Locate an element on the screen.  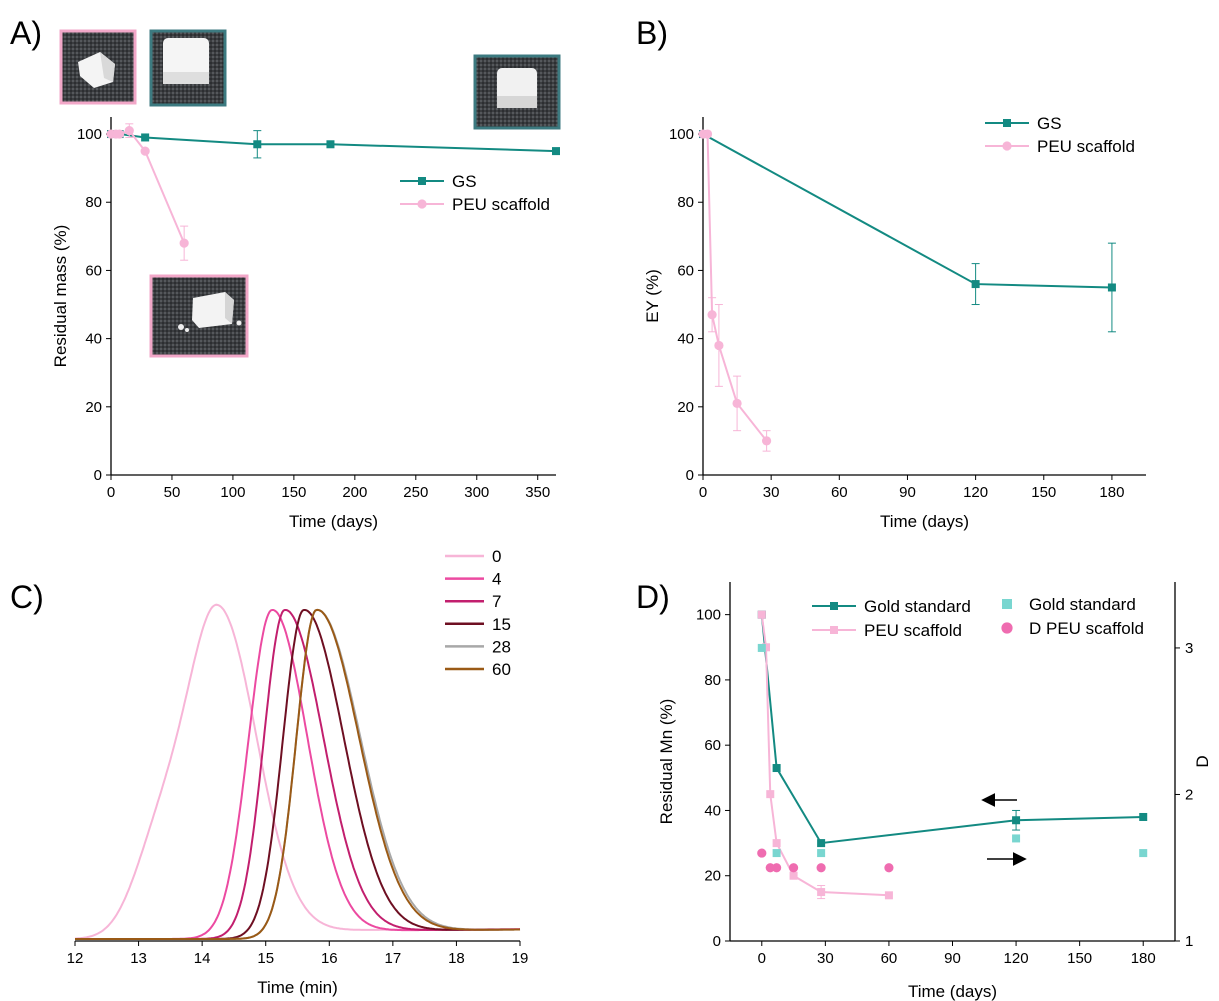
y-right-tick-label: 1 is located at coordinates (1189, 941).